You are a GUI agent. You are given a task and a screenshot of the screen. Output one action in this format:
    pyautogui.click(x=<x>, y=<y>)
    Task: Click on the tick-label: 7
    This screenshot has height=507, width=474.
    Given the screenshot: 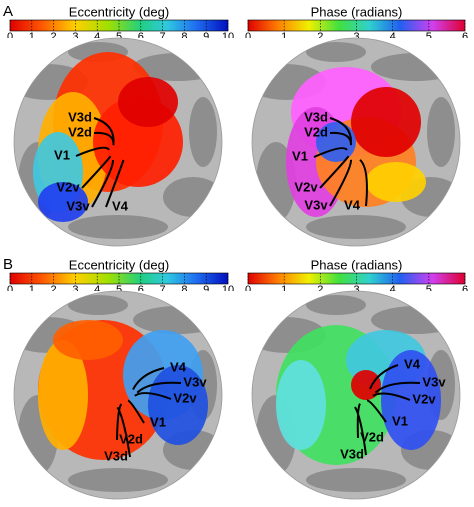 What is the action you would take?
    pyautogui.click(x=163, y=37)
    